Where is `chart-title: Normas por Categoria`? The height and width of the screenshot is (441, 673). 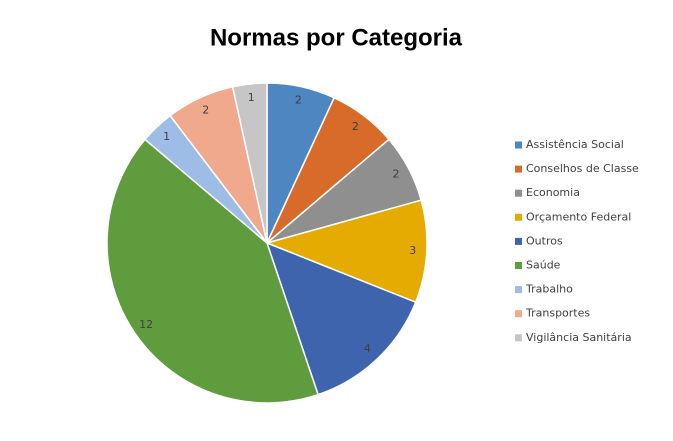 chart-title: Normas por Categoria is located at coordinates (336, 37).